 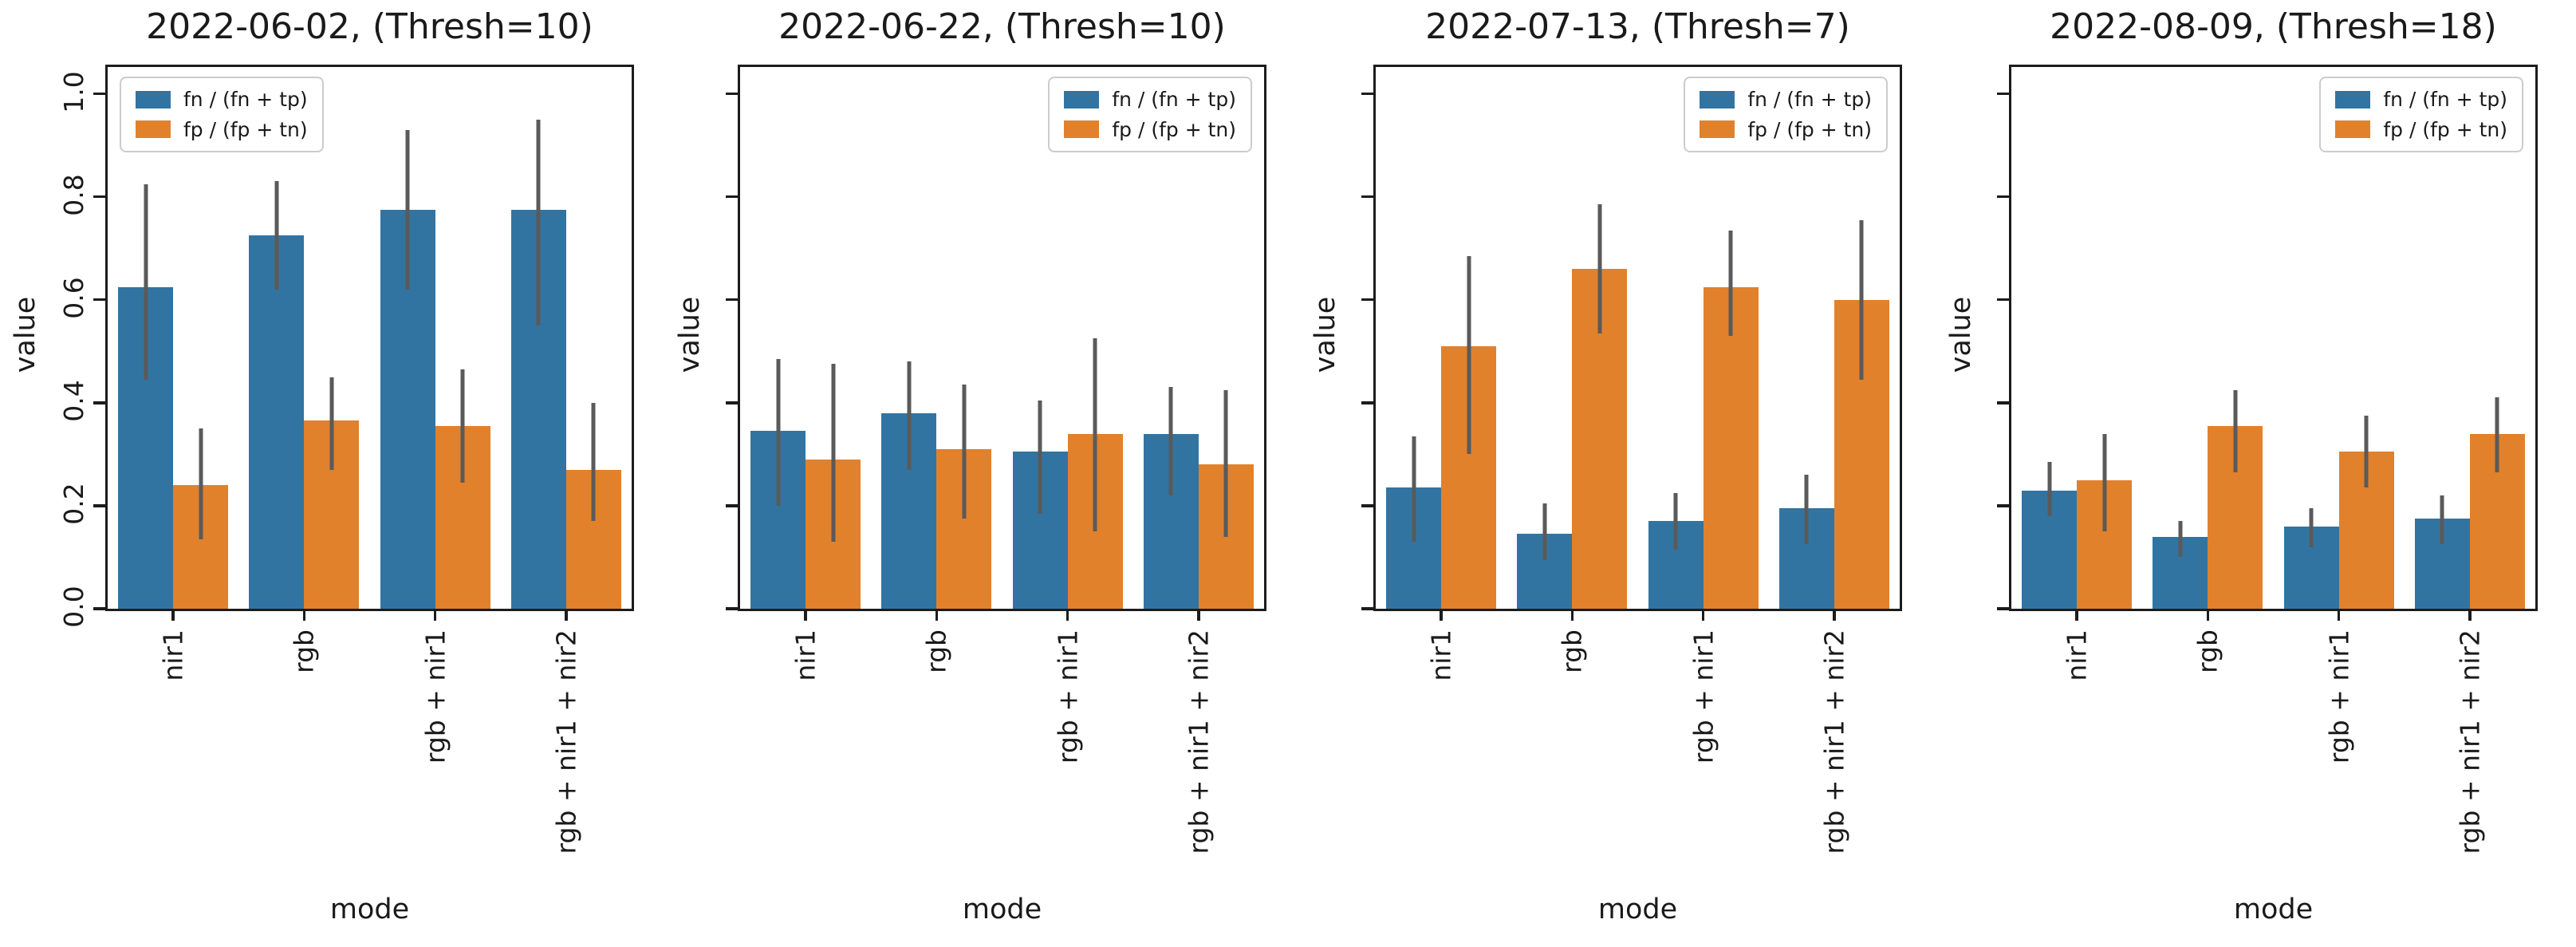 What do you see at coordinates (1002, 909) in the screenshot?
I see `x-axis-label: mode` at bounding box center [1002, 909].